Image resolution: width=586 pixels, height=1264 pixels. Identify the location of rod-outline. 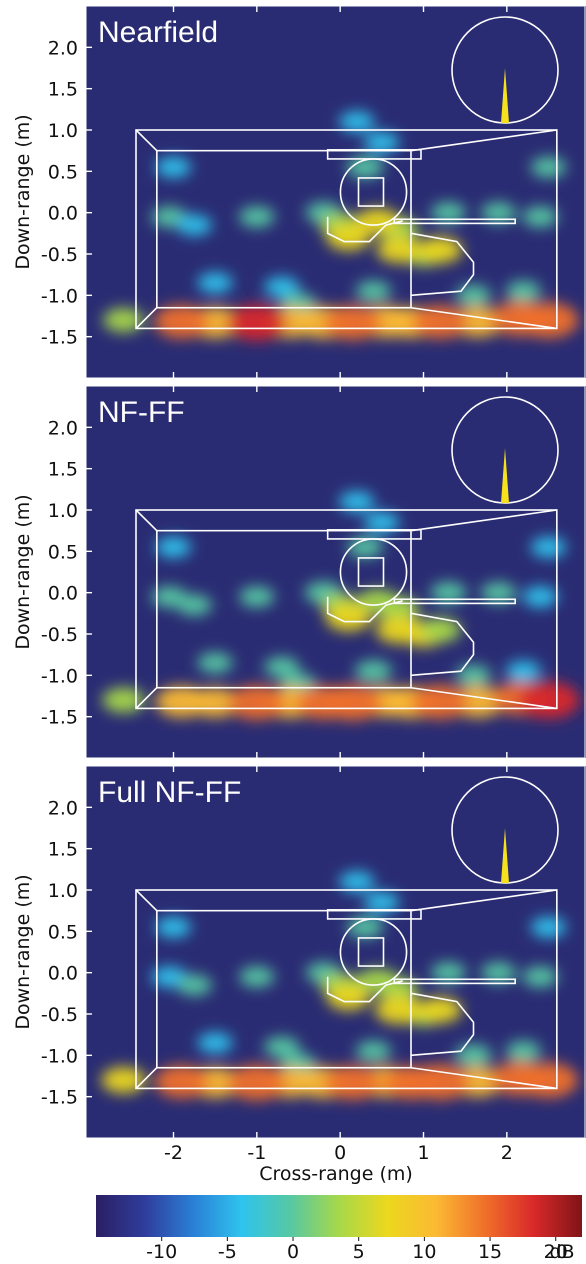
(454, 601).